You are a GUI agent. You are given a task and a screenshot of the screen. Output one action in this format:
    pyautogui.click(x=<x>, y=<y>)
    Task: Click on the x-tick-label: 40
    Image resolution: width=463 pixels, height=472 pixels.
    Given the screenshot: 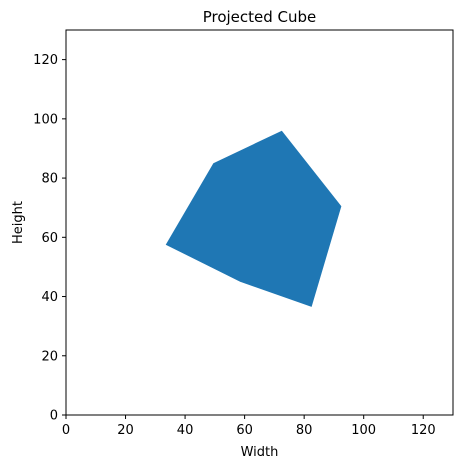 What is the action you would take?
    pyautogui.click(x=185, y=430)
    